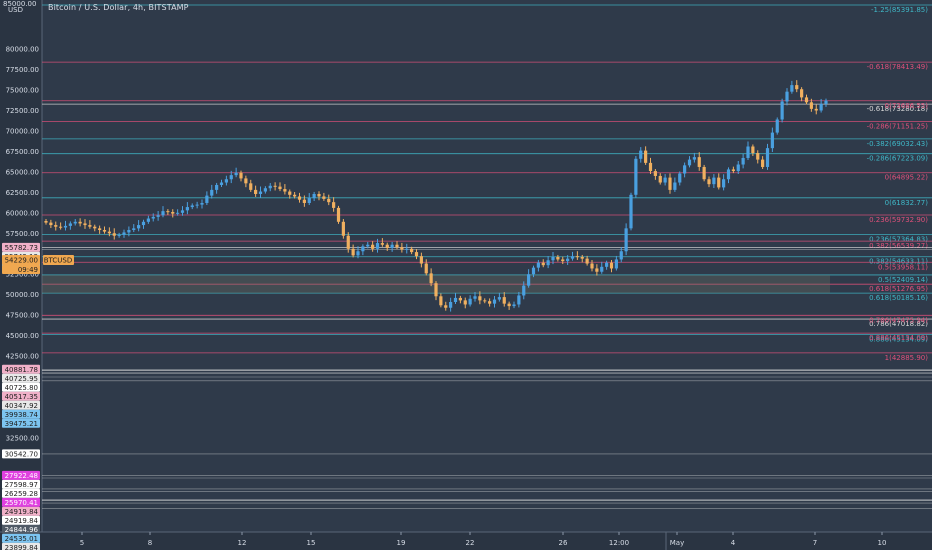  Describe the element at coordinates (815, 543) in the screenshot. I see `x-tick-label: 7` at that location.